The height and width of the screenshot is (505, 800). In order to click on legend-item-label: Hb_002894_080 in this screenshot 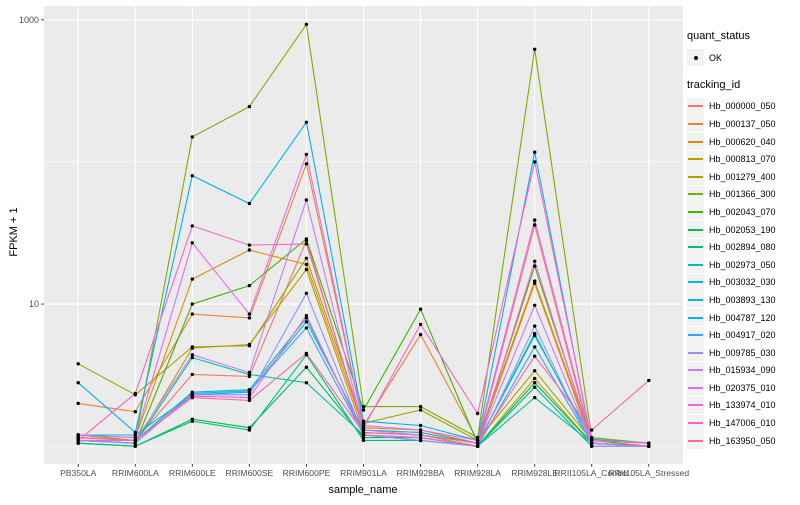, I will do `click(742, 247)`.